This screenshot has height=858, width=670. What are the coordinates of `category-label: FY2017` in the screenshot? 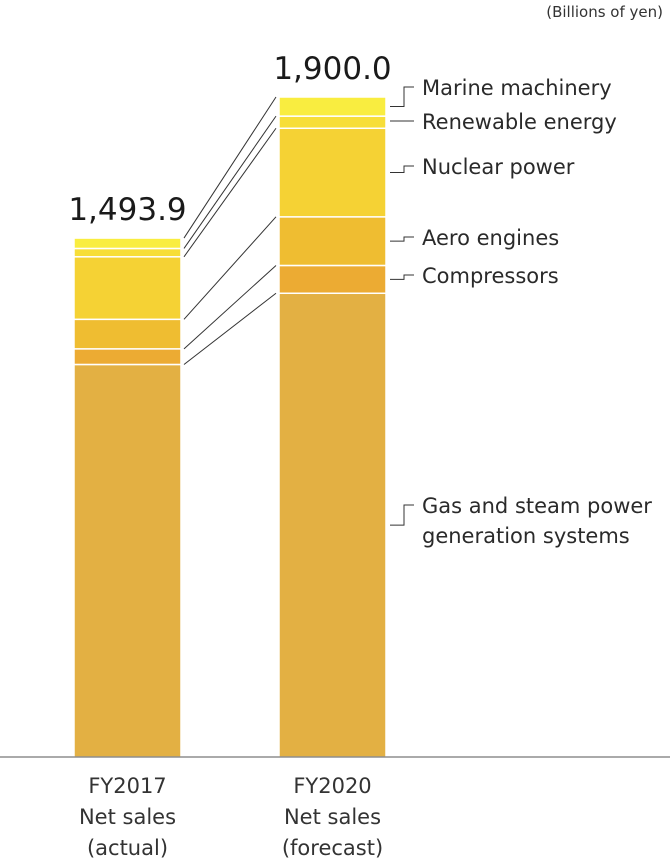 It's located at (127, 786).